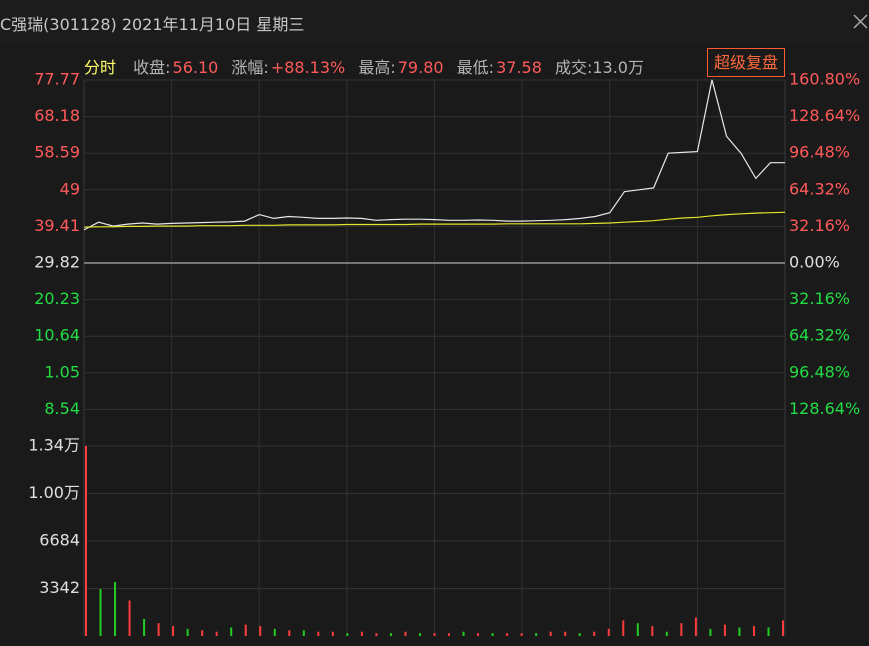 Image resolution: width=869 pixels, height=646 pixels. I want to click on y-tick-label: 3342, so click(59, 587).